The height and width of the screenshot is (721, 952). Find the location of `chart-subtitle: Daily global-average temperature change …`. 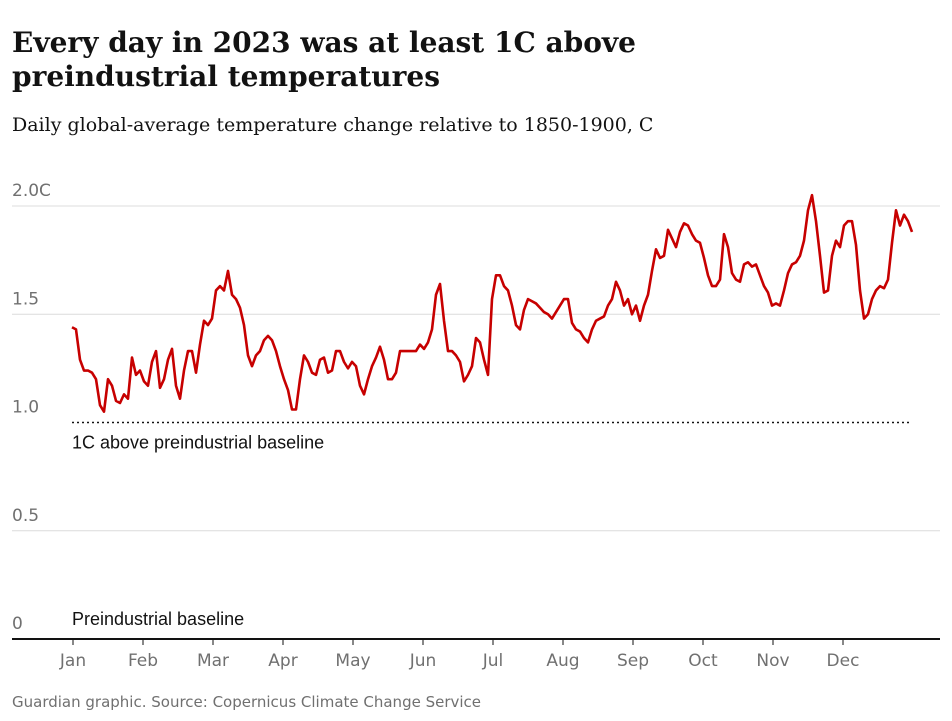

chart-subtitle: Daily global-average temperature change … is located at coordinates (332, 125).